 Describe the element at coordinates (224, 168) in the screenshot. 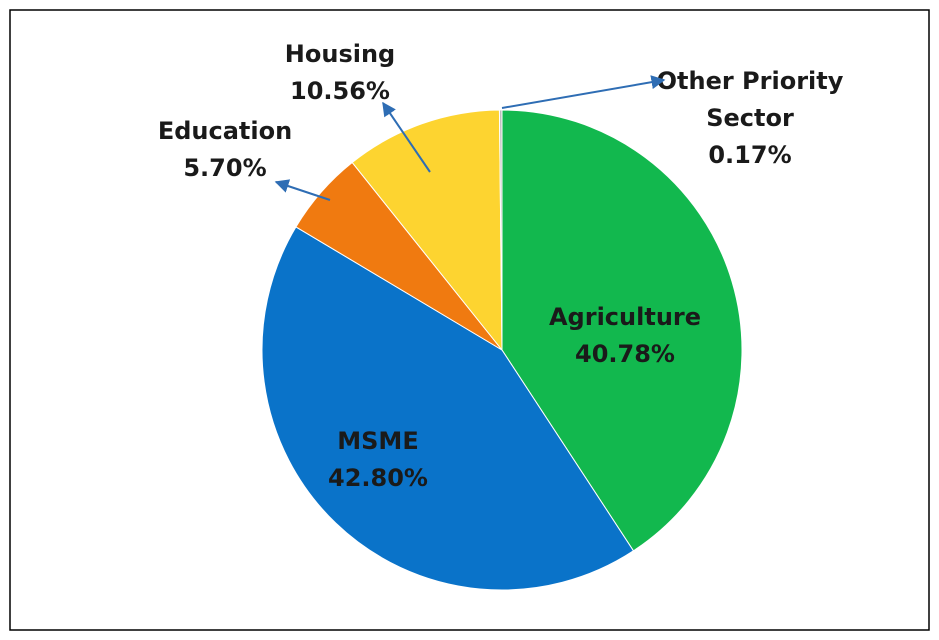

I see `slice-value-label: 5.70%` at that location.